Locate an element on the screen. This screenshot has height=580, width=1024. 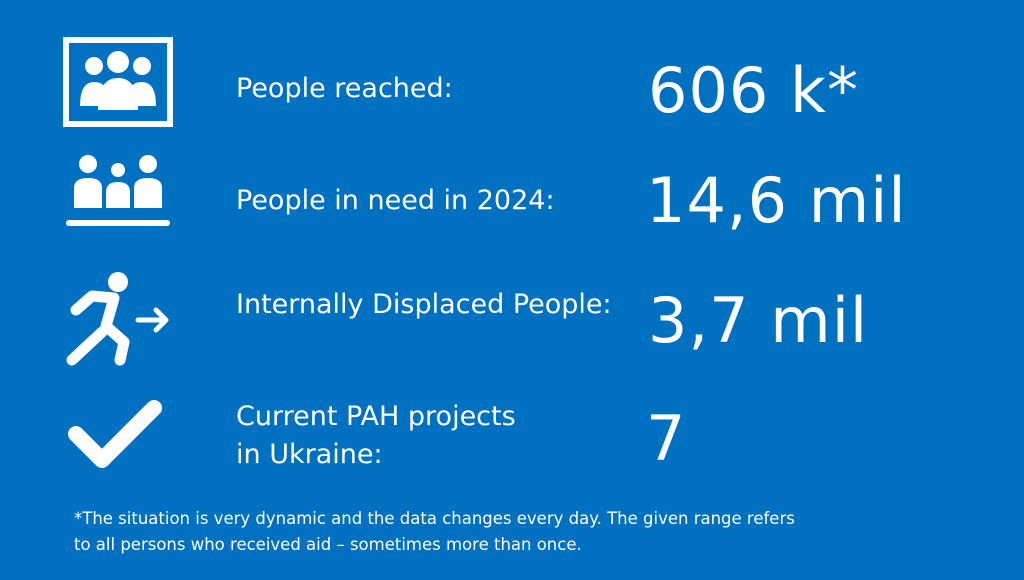
family-icon is located at coordinates (118, 190).